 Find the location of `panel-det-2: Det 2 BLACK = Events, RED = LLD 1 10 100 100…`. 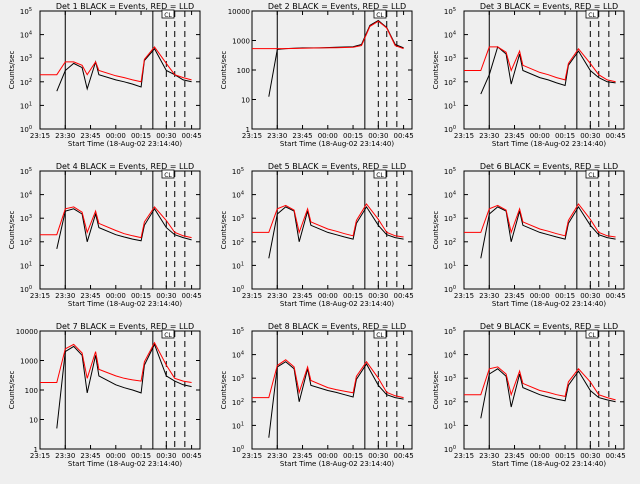

panel-det-2: Det 2 BLACK = Events, RED = LLD 1 10 100 100… is located at coordinates (317, 75).